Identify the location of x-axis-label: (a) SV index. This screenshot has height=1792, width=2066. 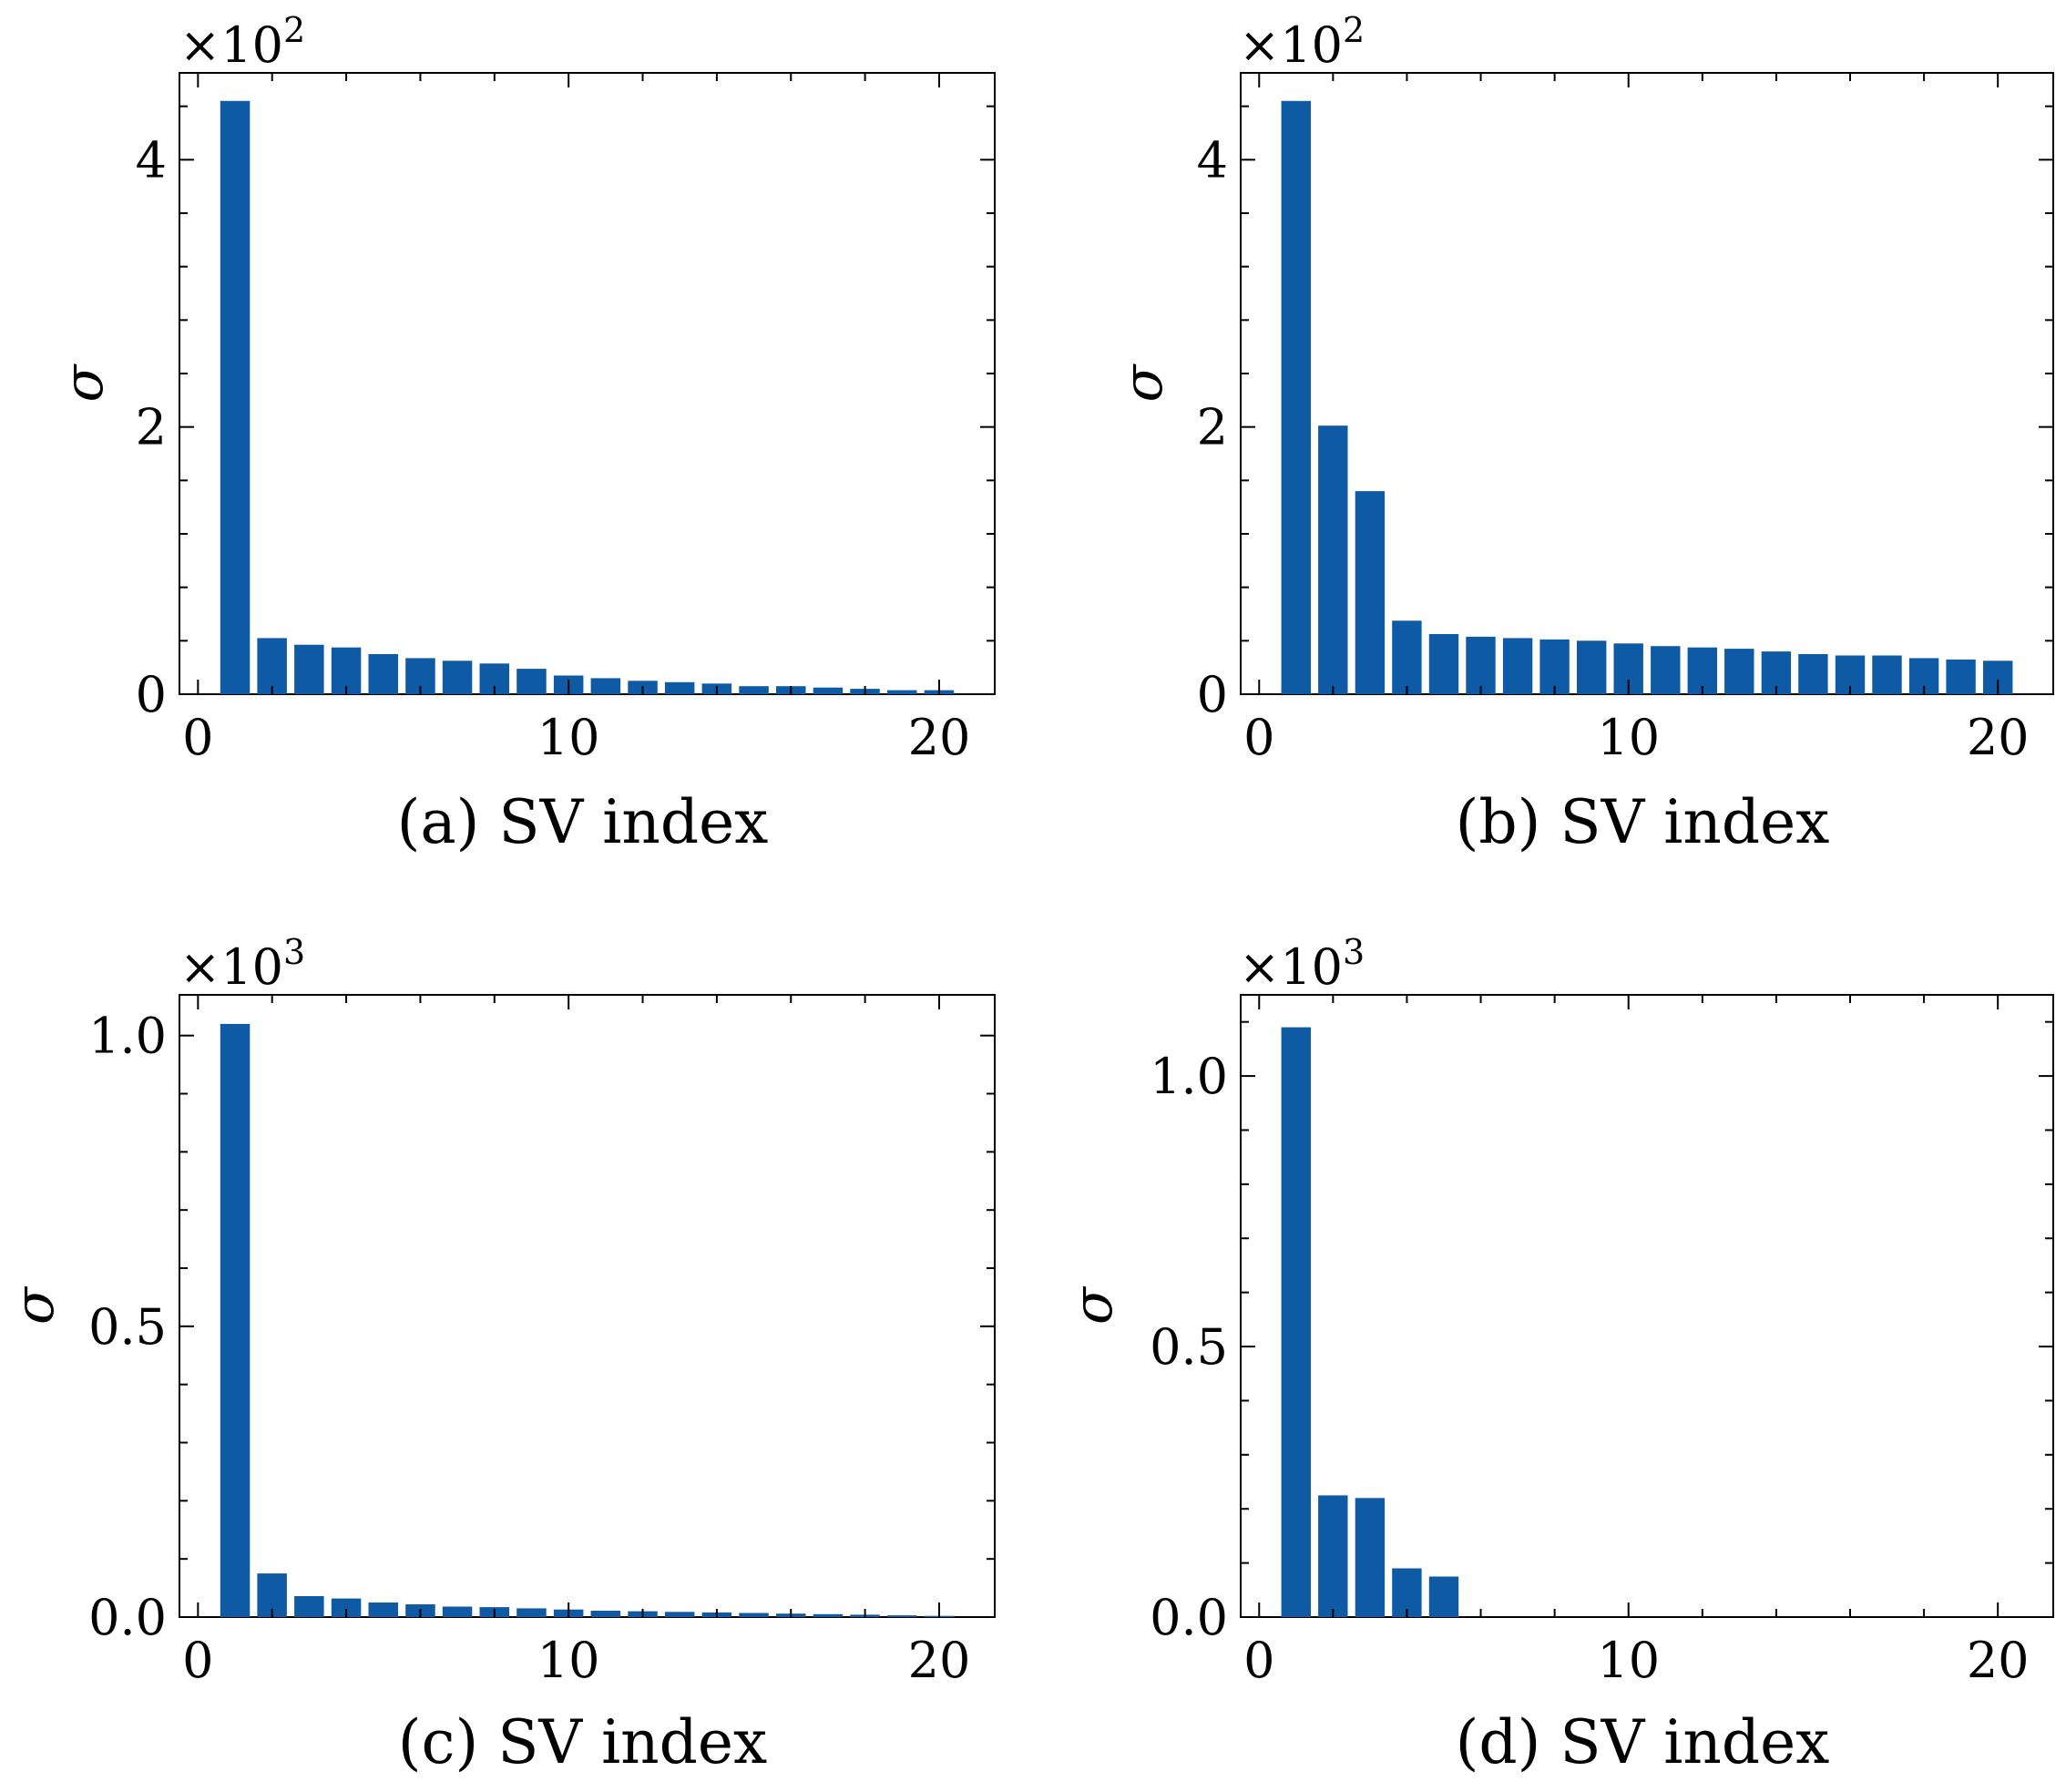
(583, 822).